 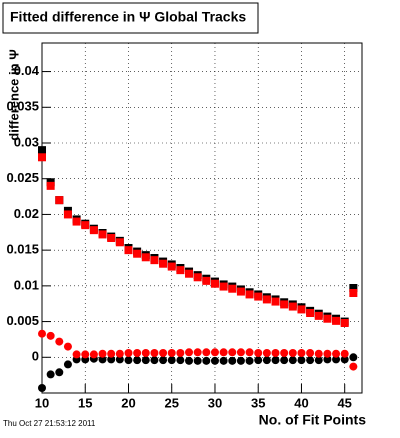 I want to click on x-tick-label: 10, so click(x=42, y=402).